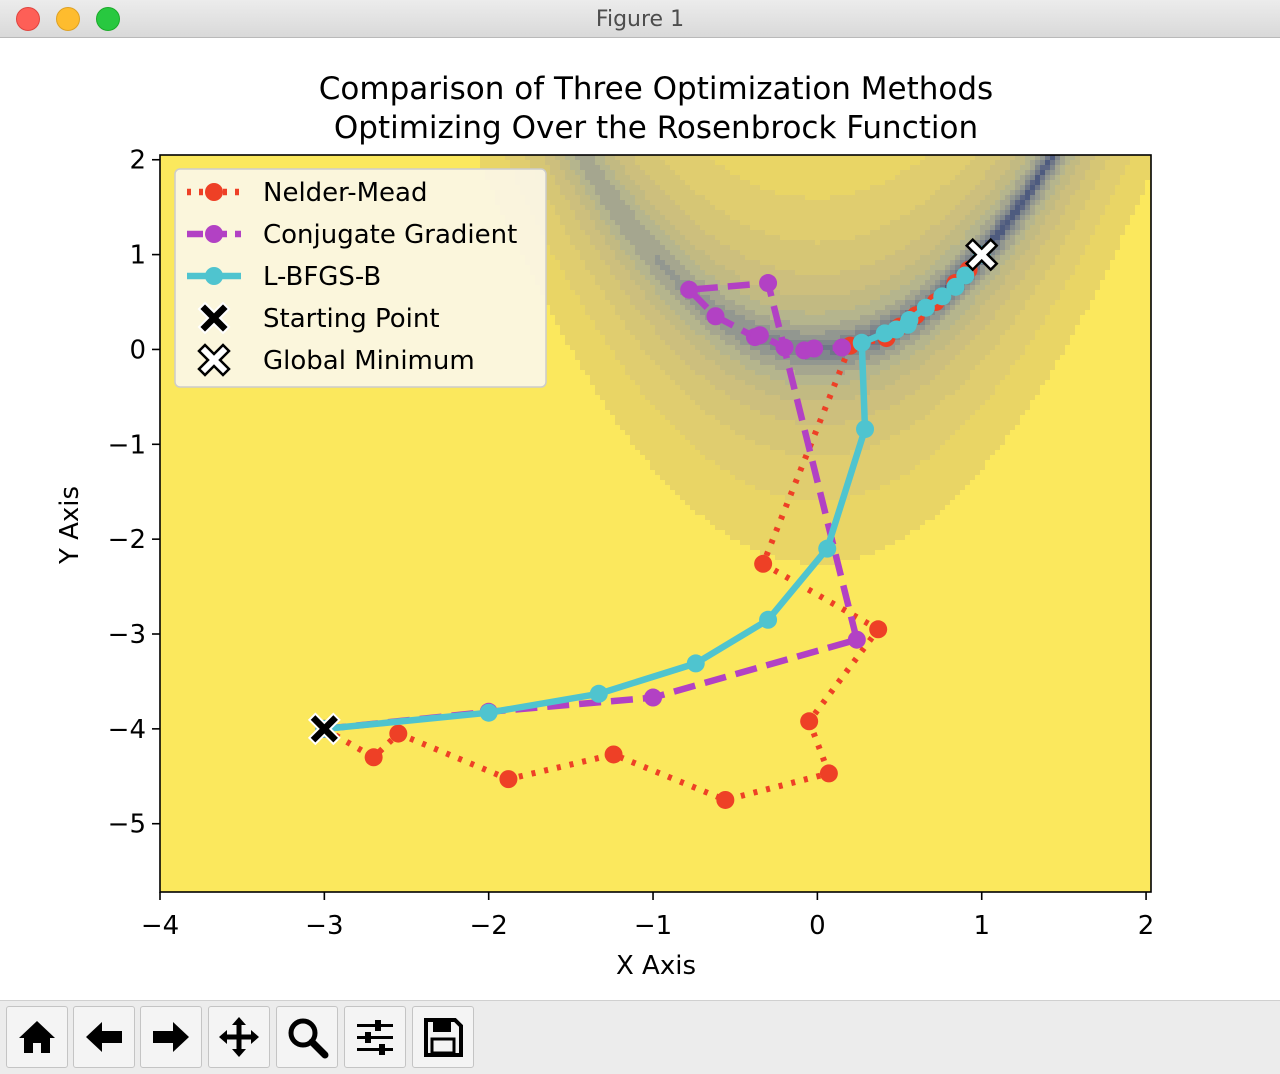 Image resolution: width=1280 pixels, height=1074 pixels. I want to click on close-window-button, so click(28, 19).